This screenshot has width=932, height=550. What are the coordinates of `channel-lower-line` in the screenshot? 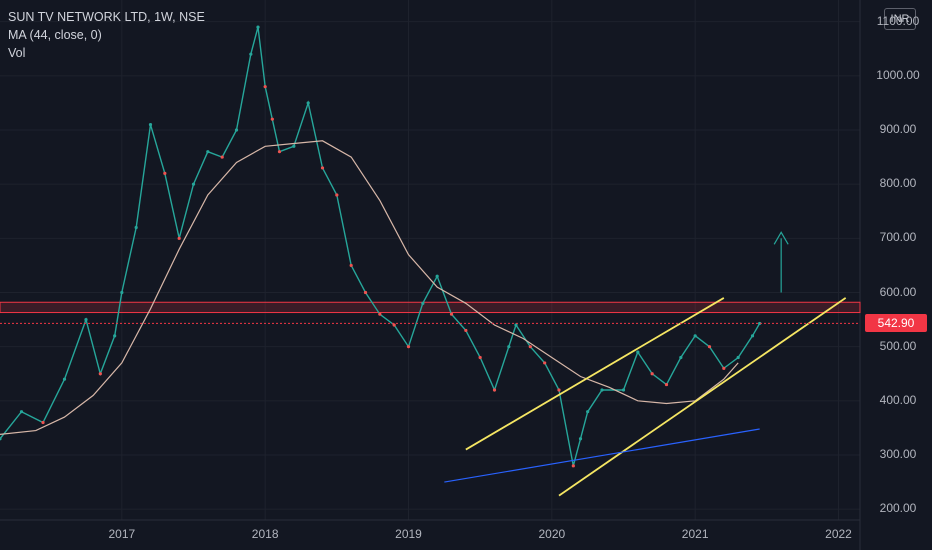 It's located at (702, 397).